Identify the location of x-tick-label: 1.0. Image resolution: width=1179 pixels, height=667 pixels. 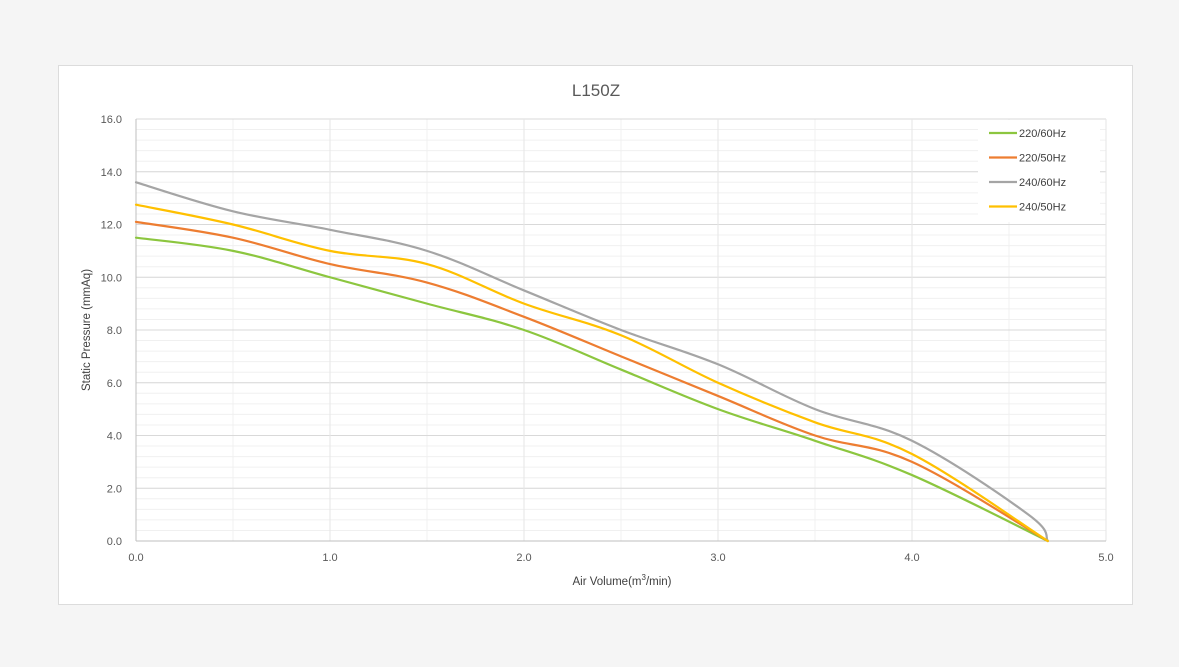
(329, 558).